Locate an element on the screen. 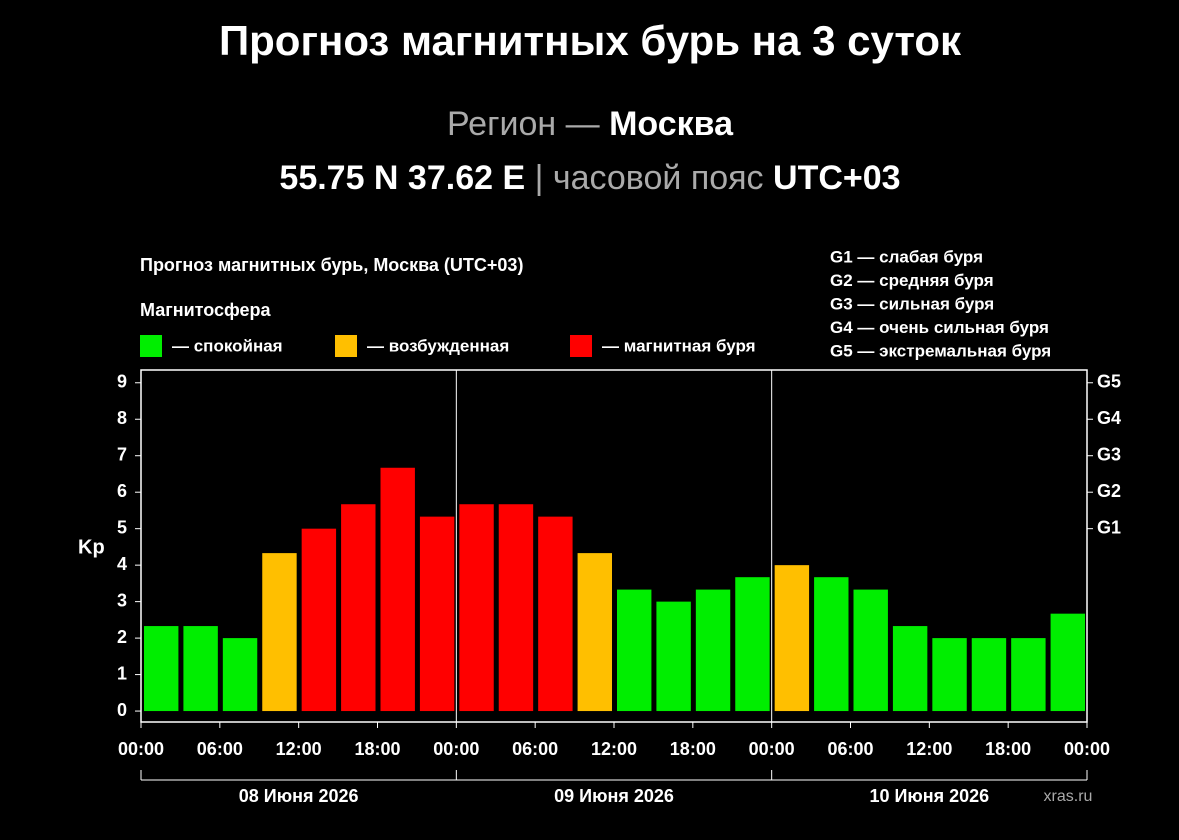 The height and width of the screenshot is (840, 1179). y-tick-label: 5 is located at coordinates (122, 527).